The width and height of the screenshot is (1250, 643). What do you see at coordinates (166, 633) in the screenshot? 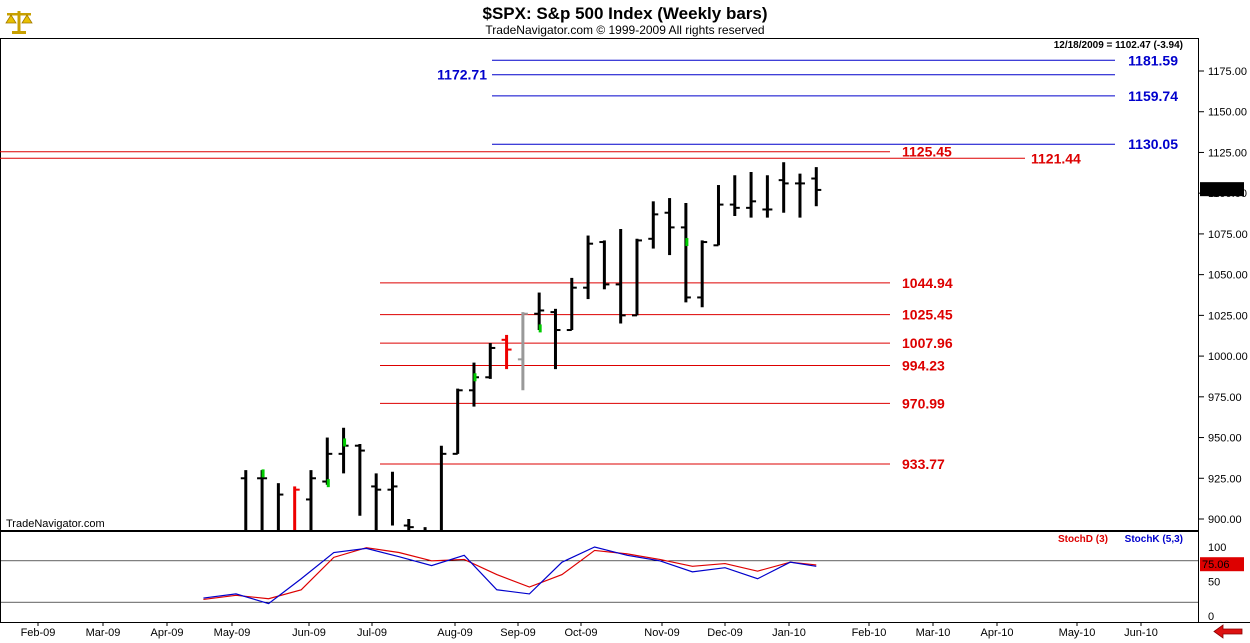
I see `time-tick-label: Apr-09` at bounding box center [166, 633].